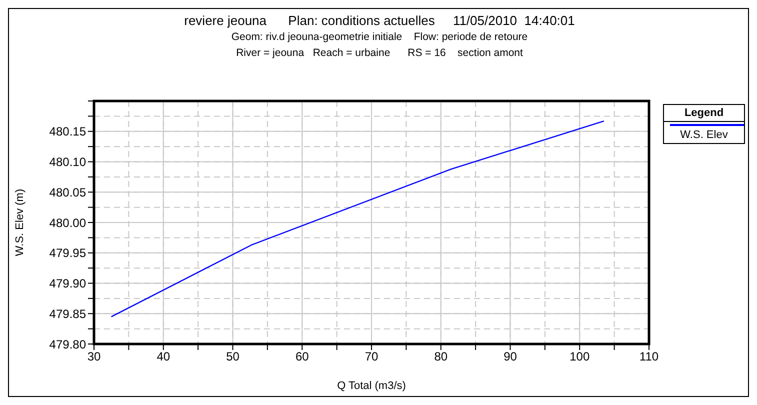  I want to click on x-axis-title: Q Total (m3/s), so click(371, 386).